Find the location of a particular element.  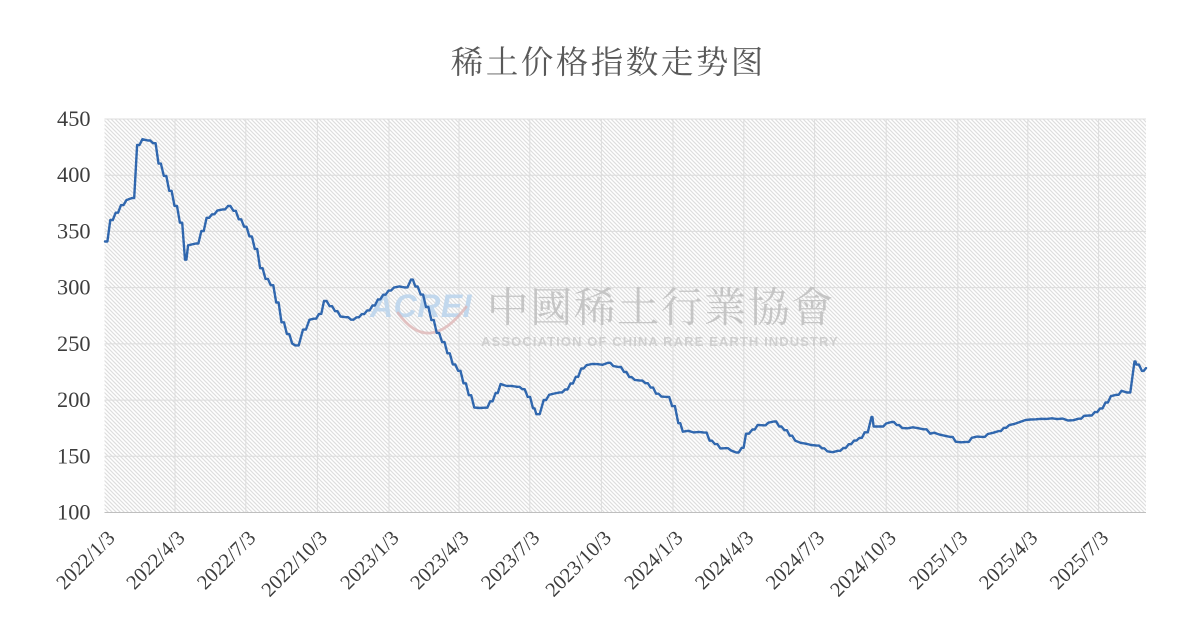

svg-text: 150 is located at coordinates (73, 455).